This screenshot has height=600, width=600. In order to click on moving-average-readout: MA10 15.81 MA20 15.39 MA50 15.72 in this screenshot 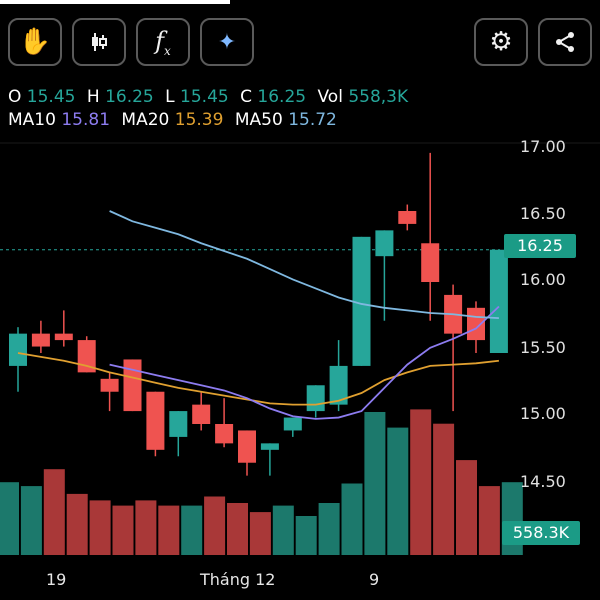, I will do `click(172, 120)`.